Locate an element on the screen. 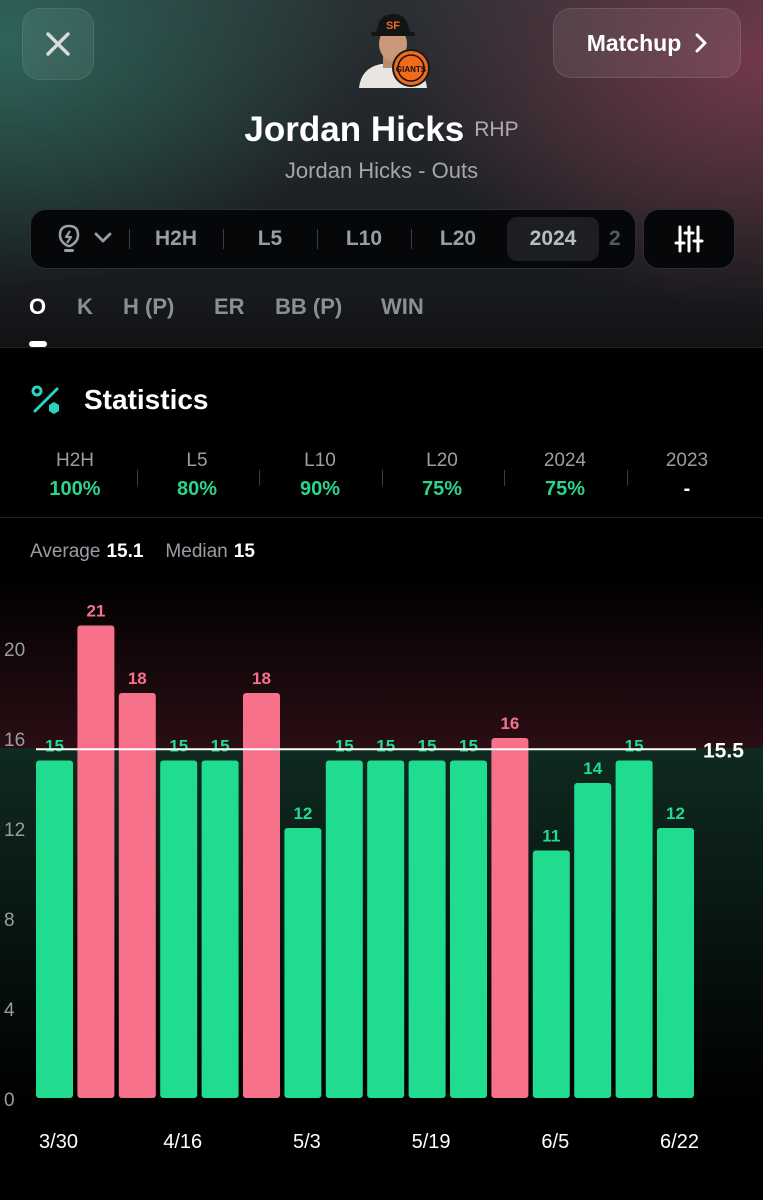 Image resolution: width=763 pixels, height=1200 pixels. period-value: 75% is located at coordinates (442, 489).